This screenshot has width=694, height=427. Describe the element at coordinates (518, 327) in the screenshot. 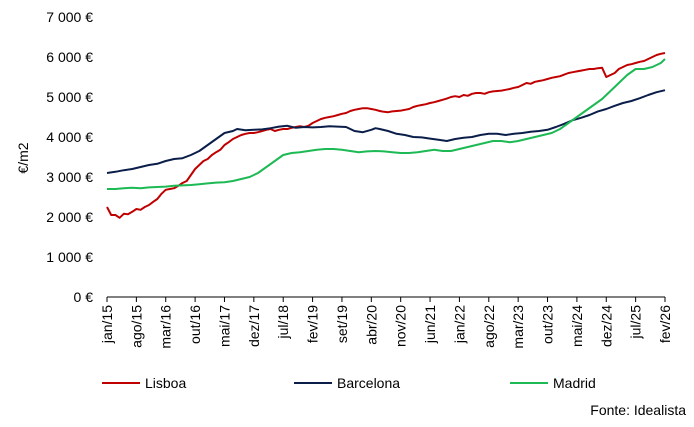

I see `x-tick-label: mar/23` at that location.